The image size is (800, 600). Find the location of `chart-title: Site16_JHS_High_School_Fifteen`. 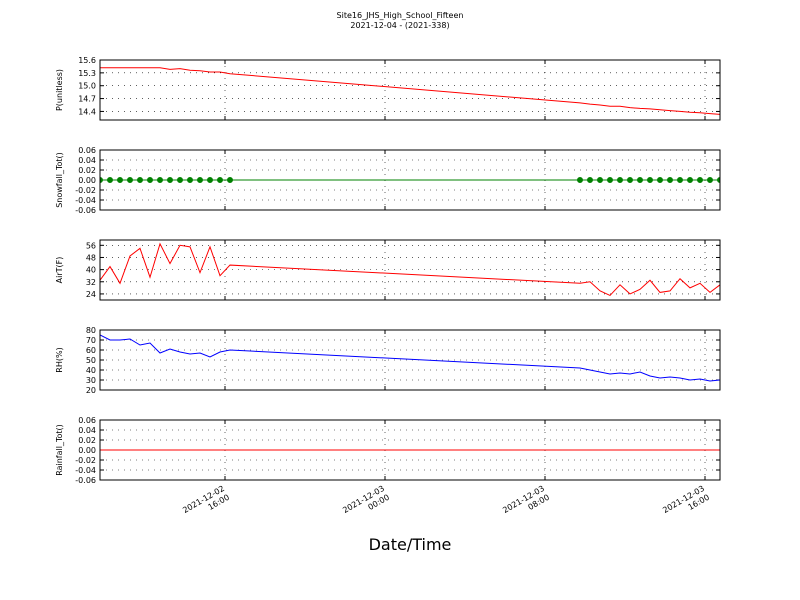

chart-title: Site16_JHS_High_School_Fifteen is located at coordinates (400, 15).